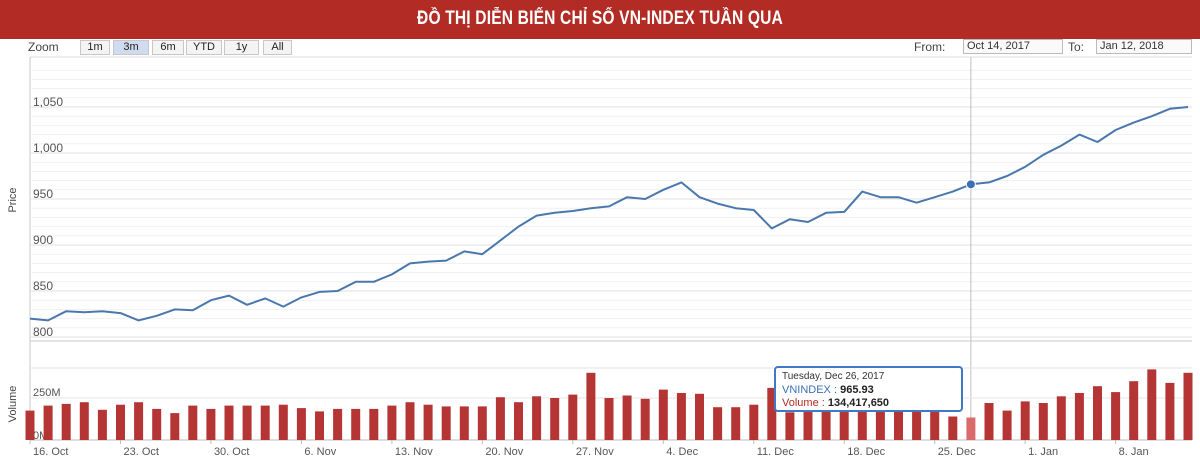  I want to click on zoom-button-all: All, so click(277, 47).